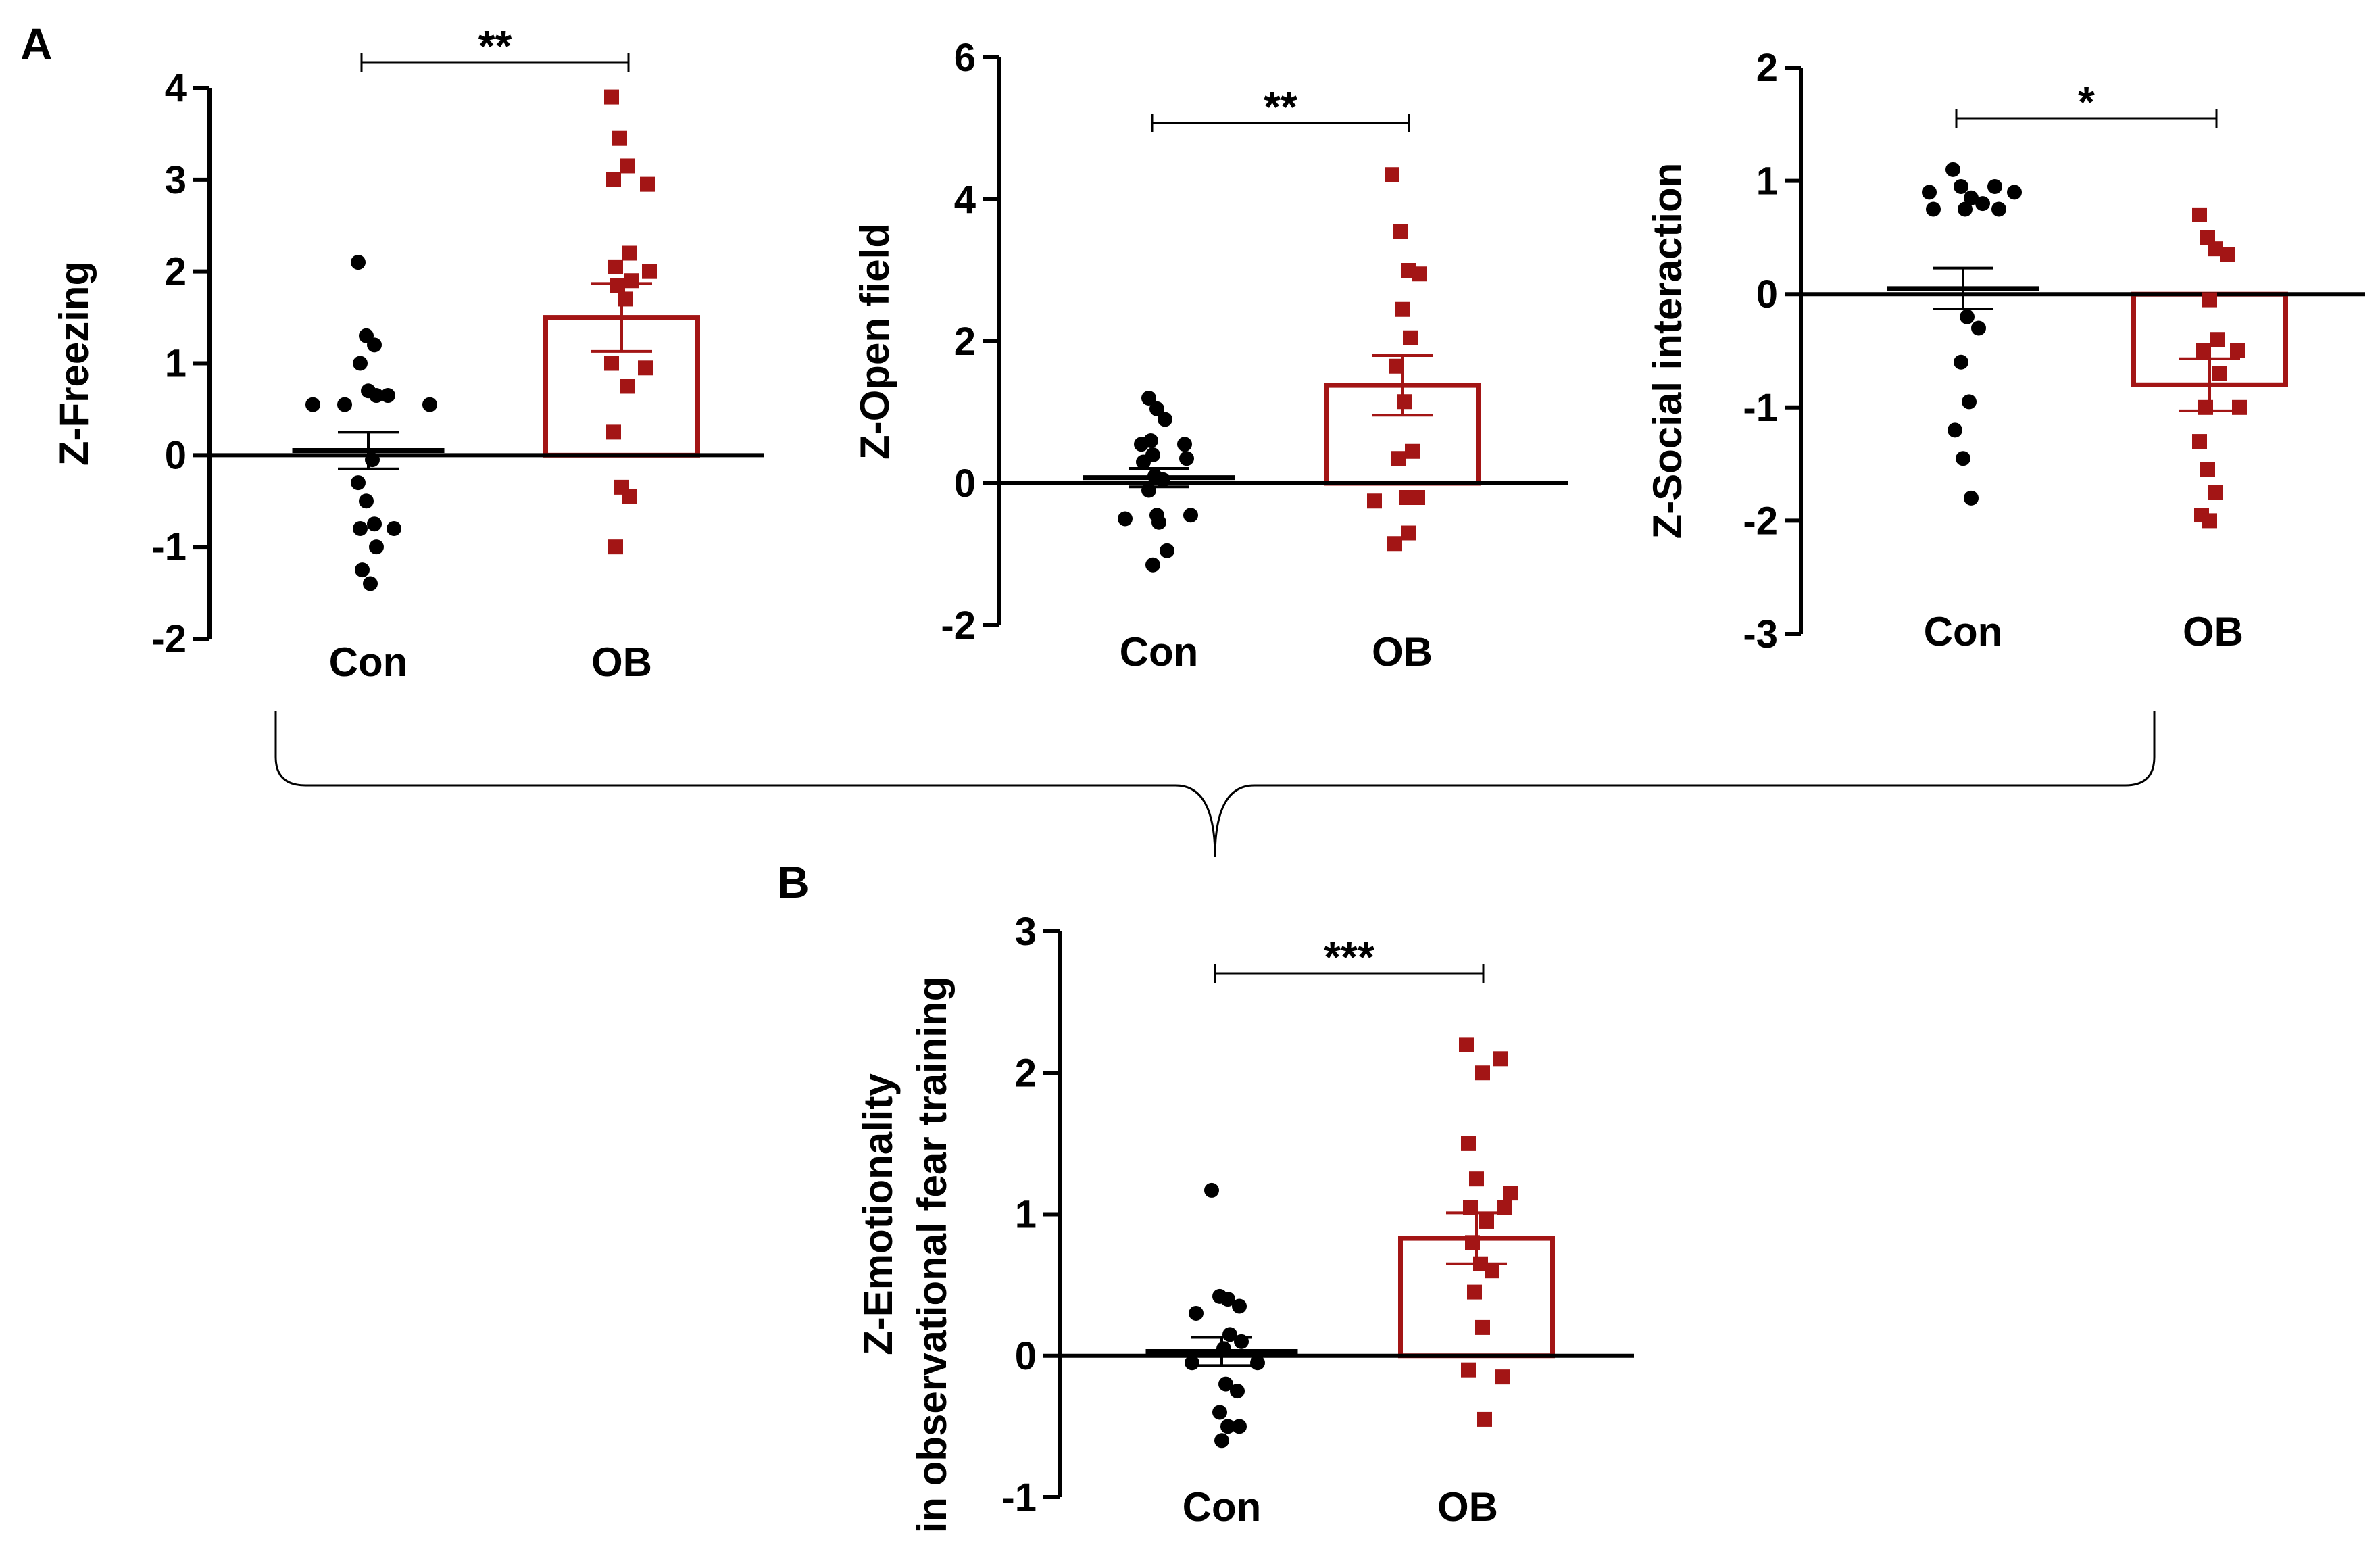 This screenshot has height=1558, width=2380. What do you see at coordinates (1349, 957) in the screenshot?
I see `significance-label: ***` at bounding box center [1349, 957].